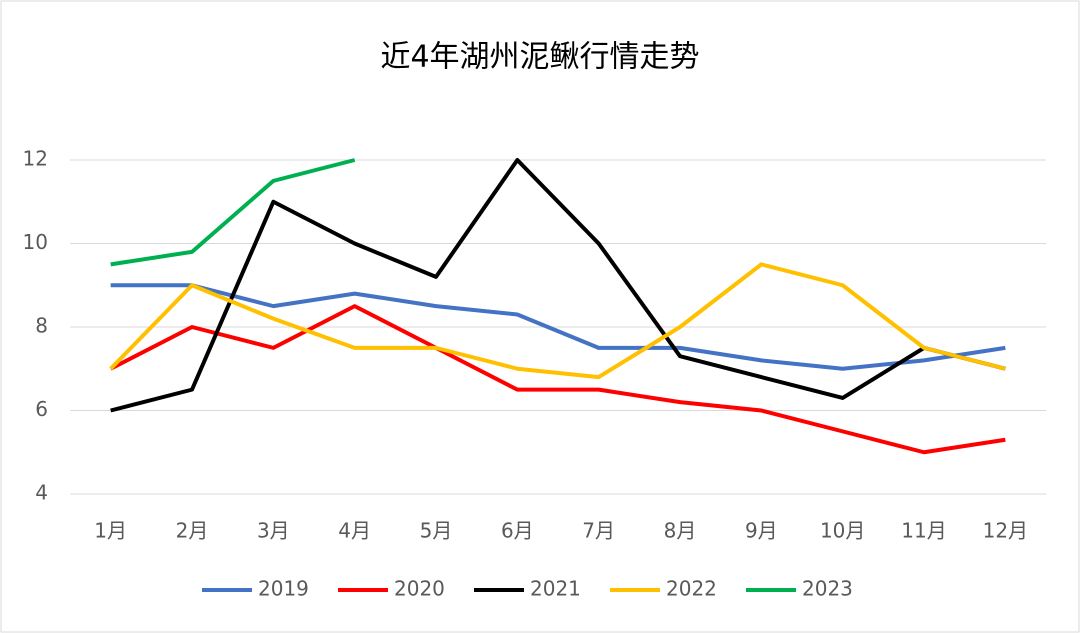  What do you see at coordinates (827, 589) in the screenshot?
I see `legend-label: 2023` at bounding box center [827, 589].